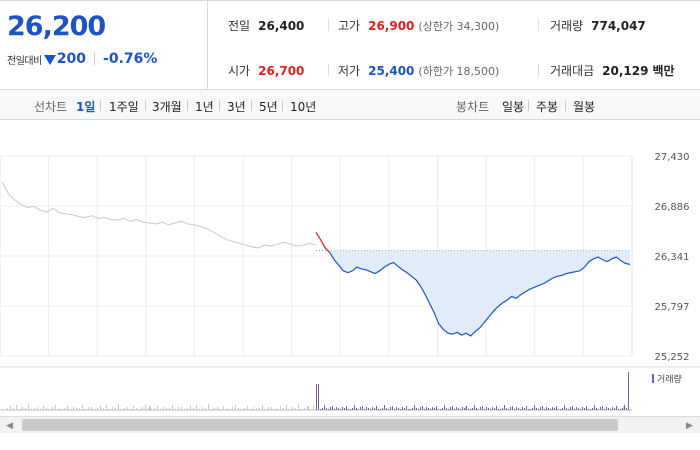 The height and width of the screenshot is (450, 700). Describe the element at coordinates (204, 107) in the screenshot. I see `tab-1year: 1년` at that location.